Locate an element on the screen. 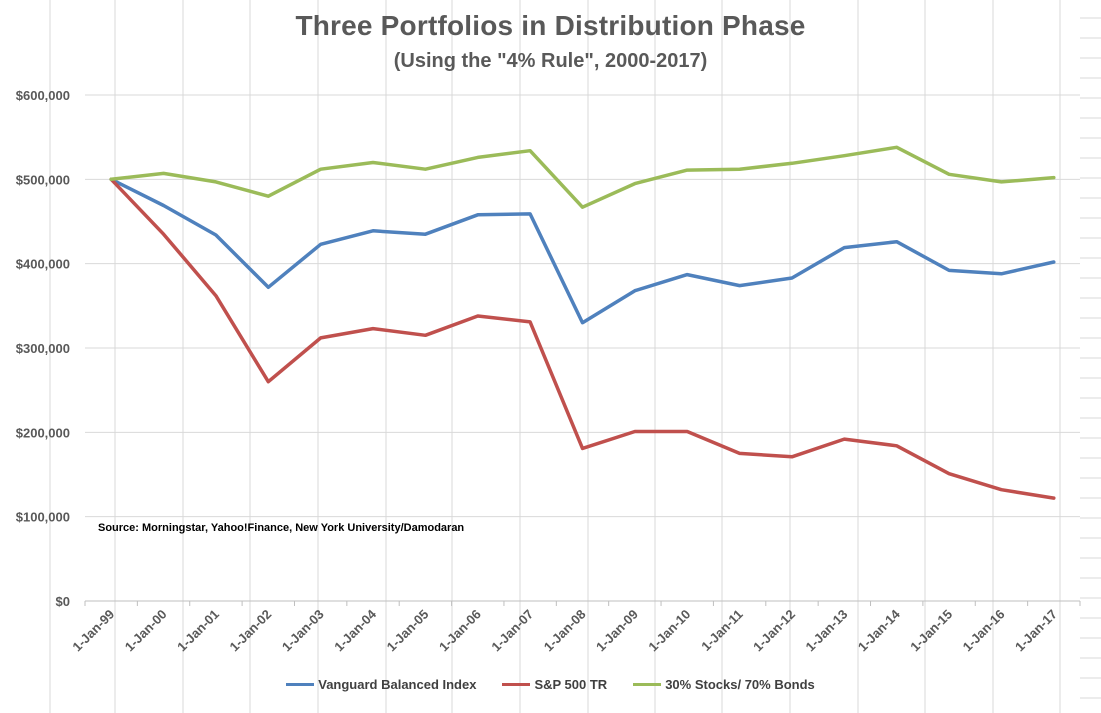 This screenshot has height=713, width=1101. x-tick-label: 1-Jan-06 is located at coordinates (460, 631).